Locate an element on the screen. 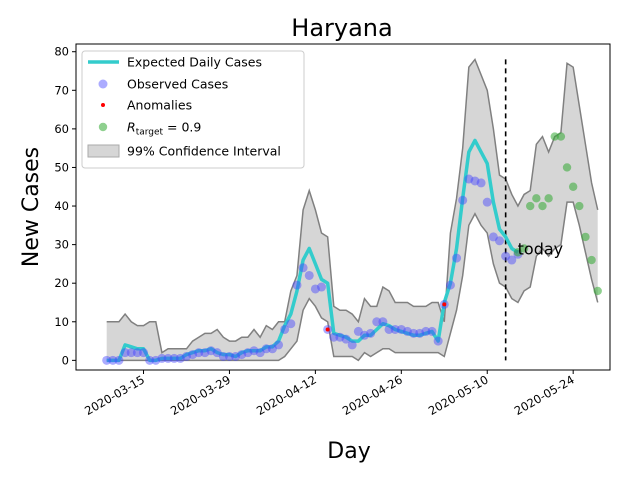  legend-target-symbol: R is located at coordinates (131, 127).